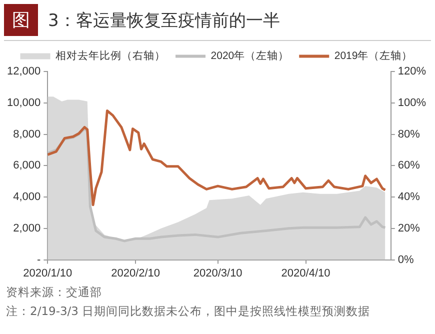 Image resolution: width=435 pixels, height=334 pixels. What do you see at coordinates (189, 311) in the screenshot?
I see `text: 注：2/19-3/3 日期间同比数据未公布，图中是按照线性模型预测数据` at bounding box center [189, 311].